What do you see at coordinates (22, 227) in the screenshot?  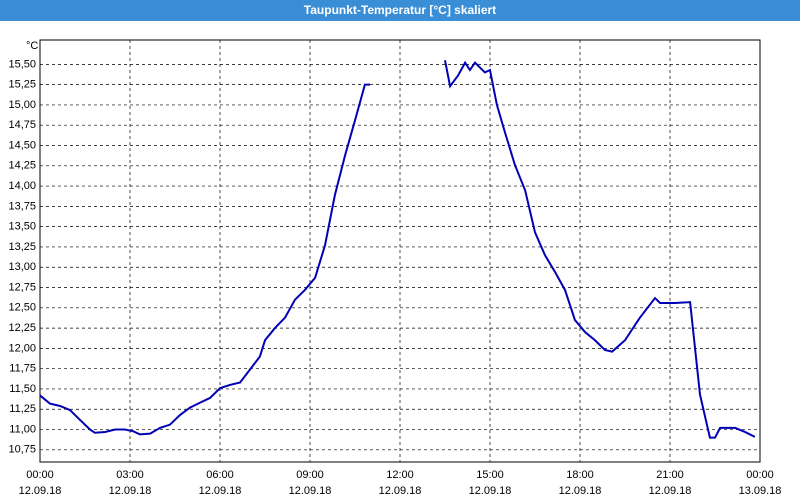 I see `y-tick-label: 13,50` at bounding box center [22, 227].